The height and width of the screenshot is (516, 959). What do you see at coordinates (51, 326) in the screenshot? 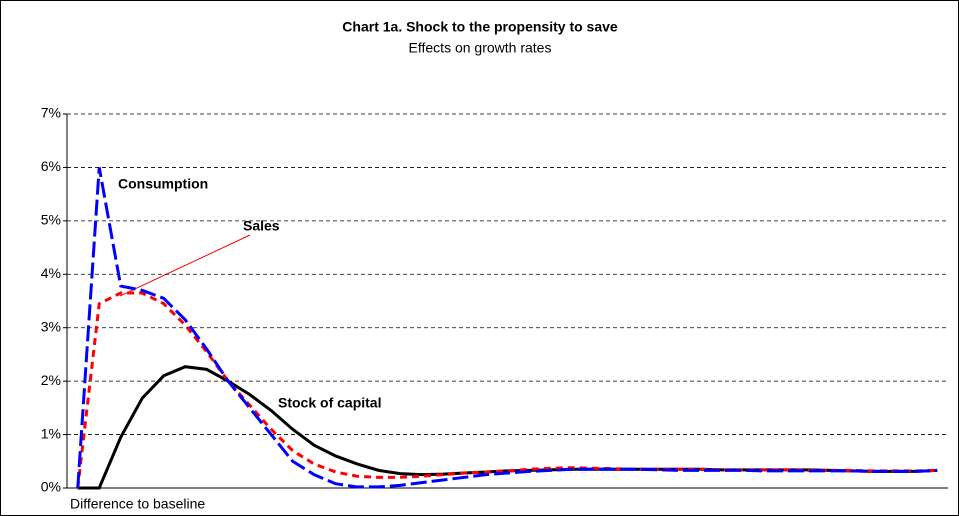
I see `y-tick-label: 3%` at bounding box center [51, 326].